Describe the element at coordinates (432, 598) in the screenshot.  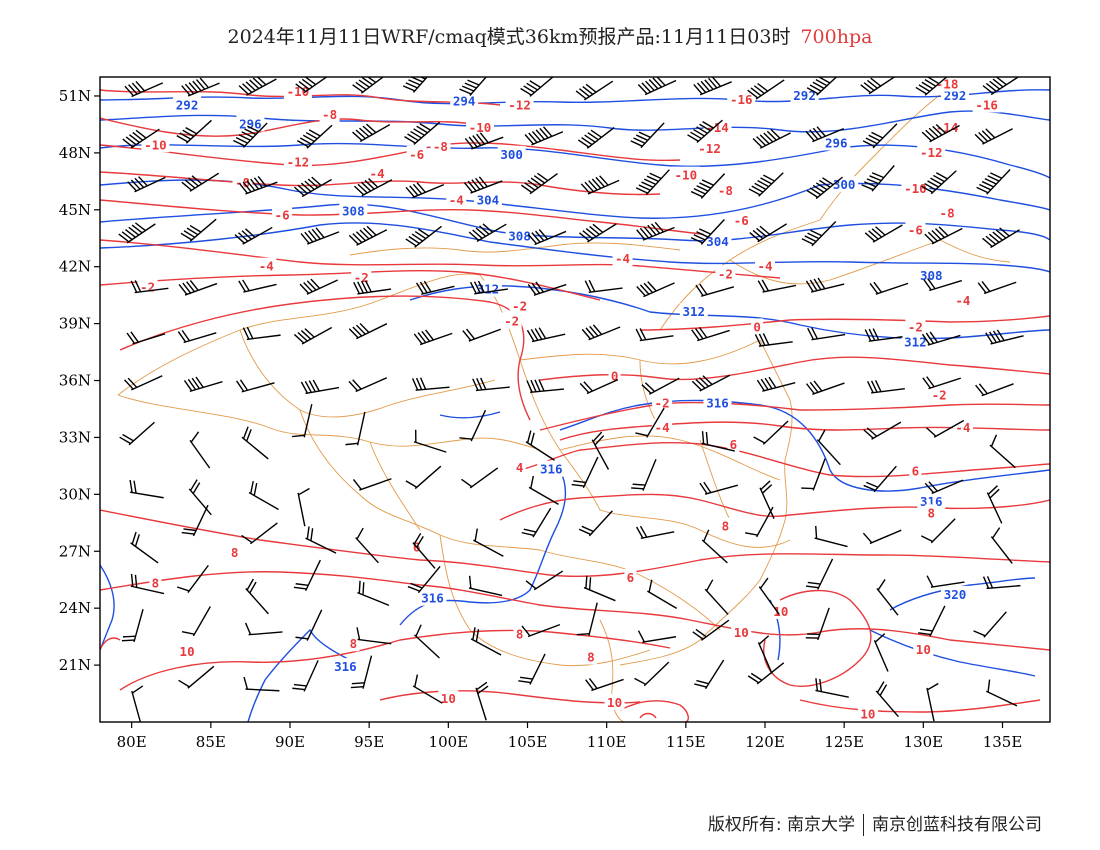
I see `contour-label: 316` at that location.